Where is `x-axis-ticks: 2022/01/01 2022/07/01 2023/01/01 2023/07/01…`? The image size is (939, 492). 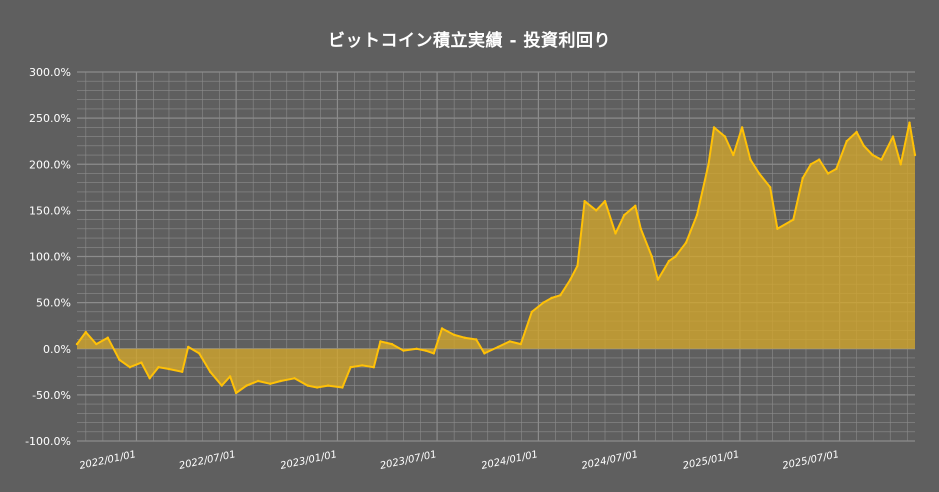
x-axis-ticks: 2022/01/01 2022/07/01 2023/01/01 2023/07/01… is located at coordinates (459, 460).